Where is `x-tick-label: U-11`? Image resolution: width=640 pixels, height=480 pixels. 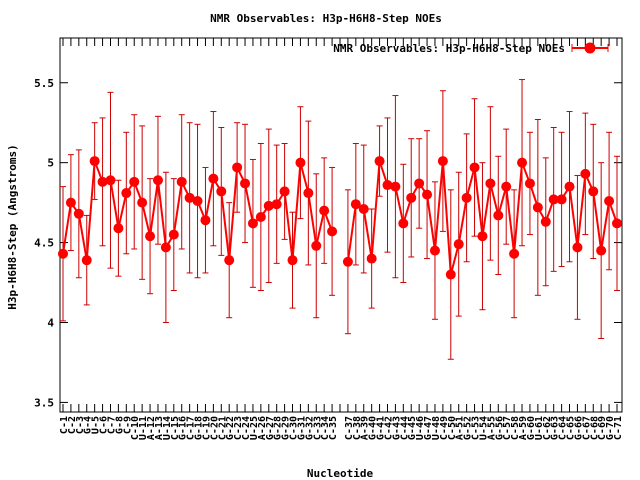 x-tick-label: U-11 is located at coordinates (143, 428).